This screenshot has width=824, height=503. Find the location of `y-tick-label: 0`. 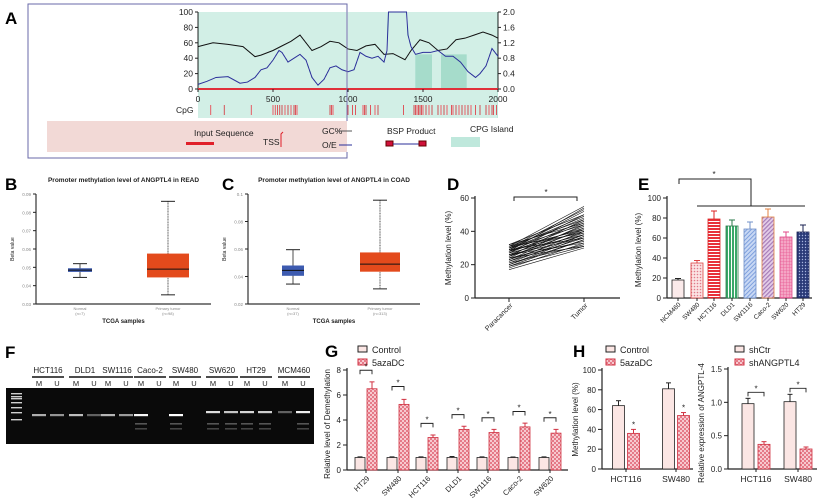

y-tick-label: 0 is located at coordinates (190, 89).